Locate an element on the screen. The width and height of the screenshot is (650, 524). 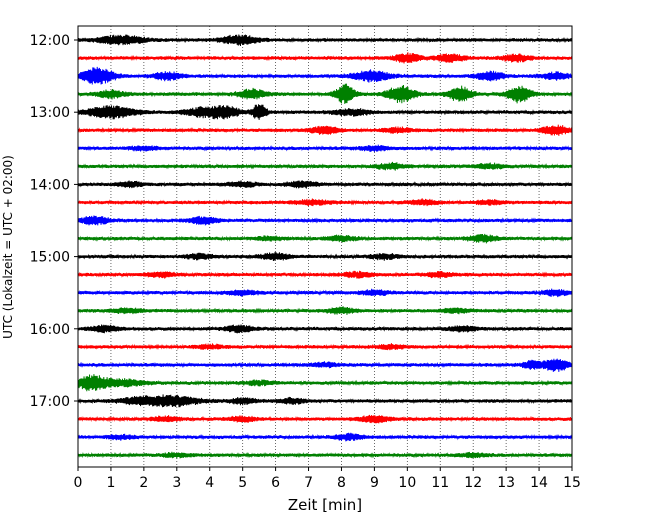
x-tick-label-1: 1 is located at coordinates (110, 483).